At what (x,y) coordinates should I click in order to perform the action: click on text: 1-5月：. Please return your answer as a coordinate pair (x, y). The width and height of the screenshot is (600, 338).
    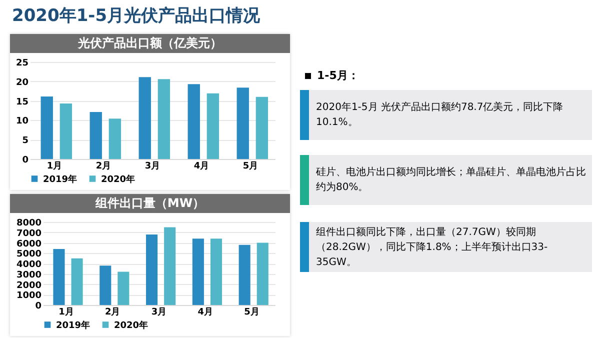
    Looking at the image, I should click on (338, 75).